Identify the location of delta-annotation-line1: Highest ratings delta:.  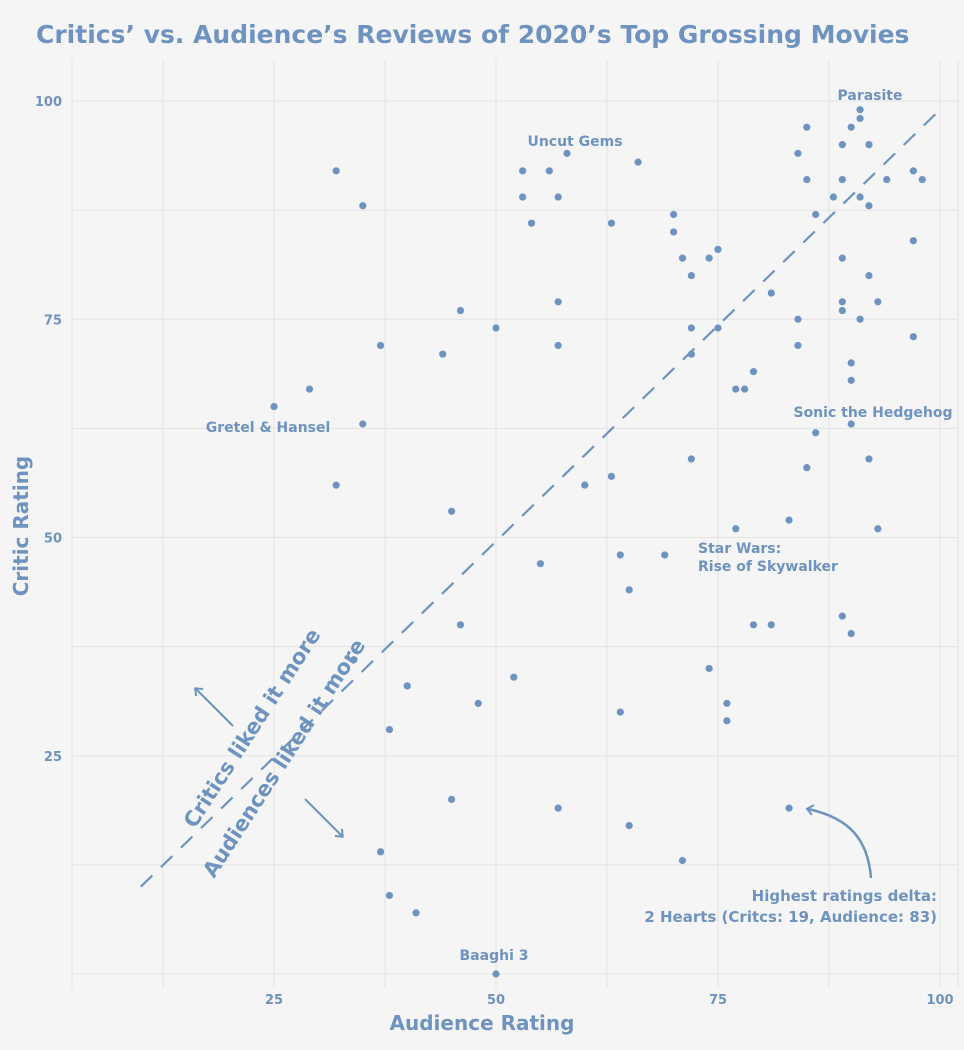
(844, 896).